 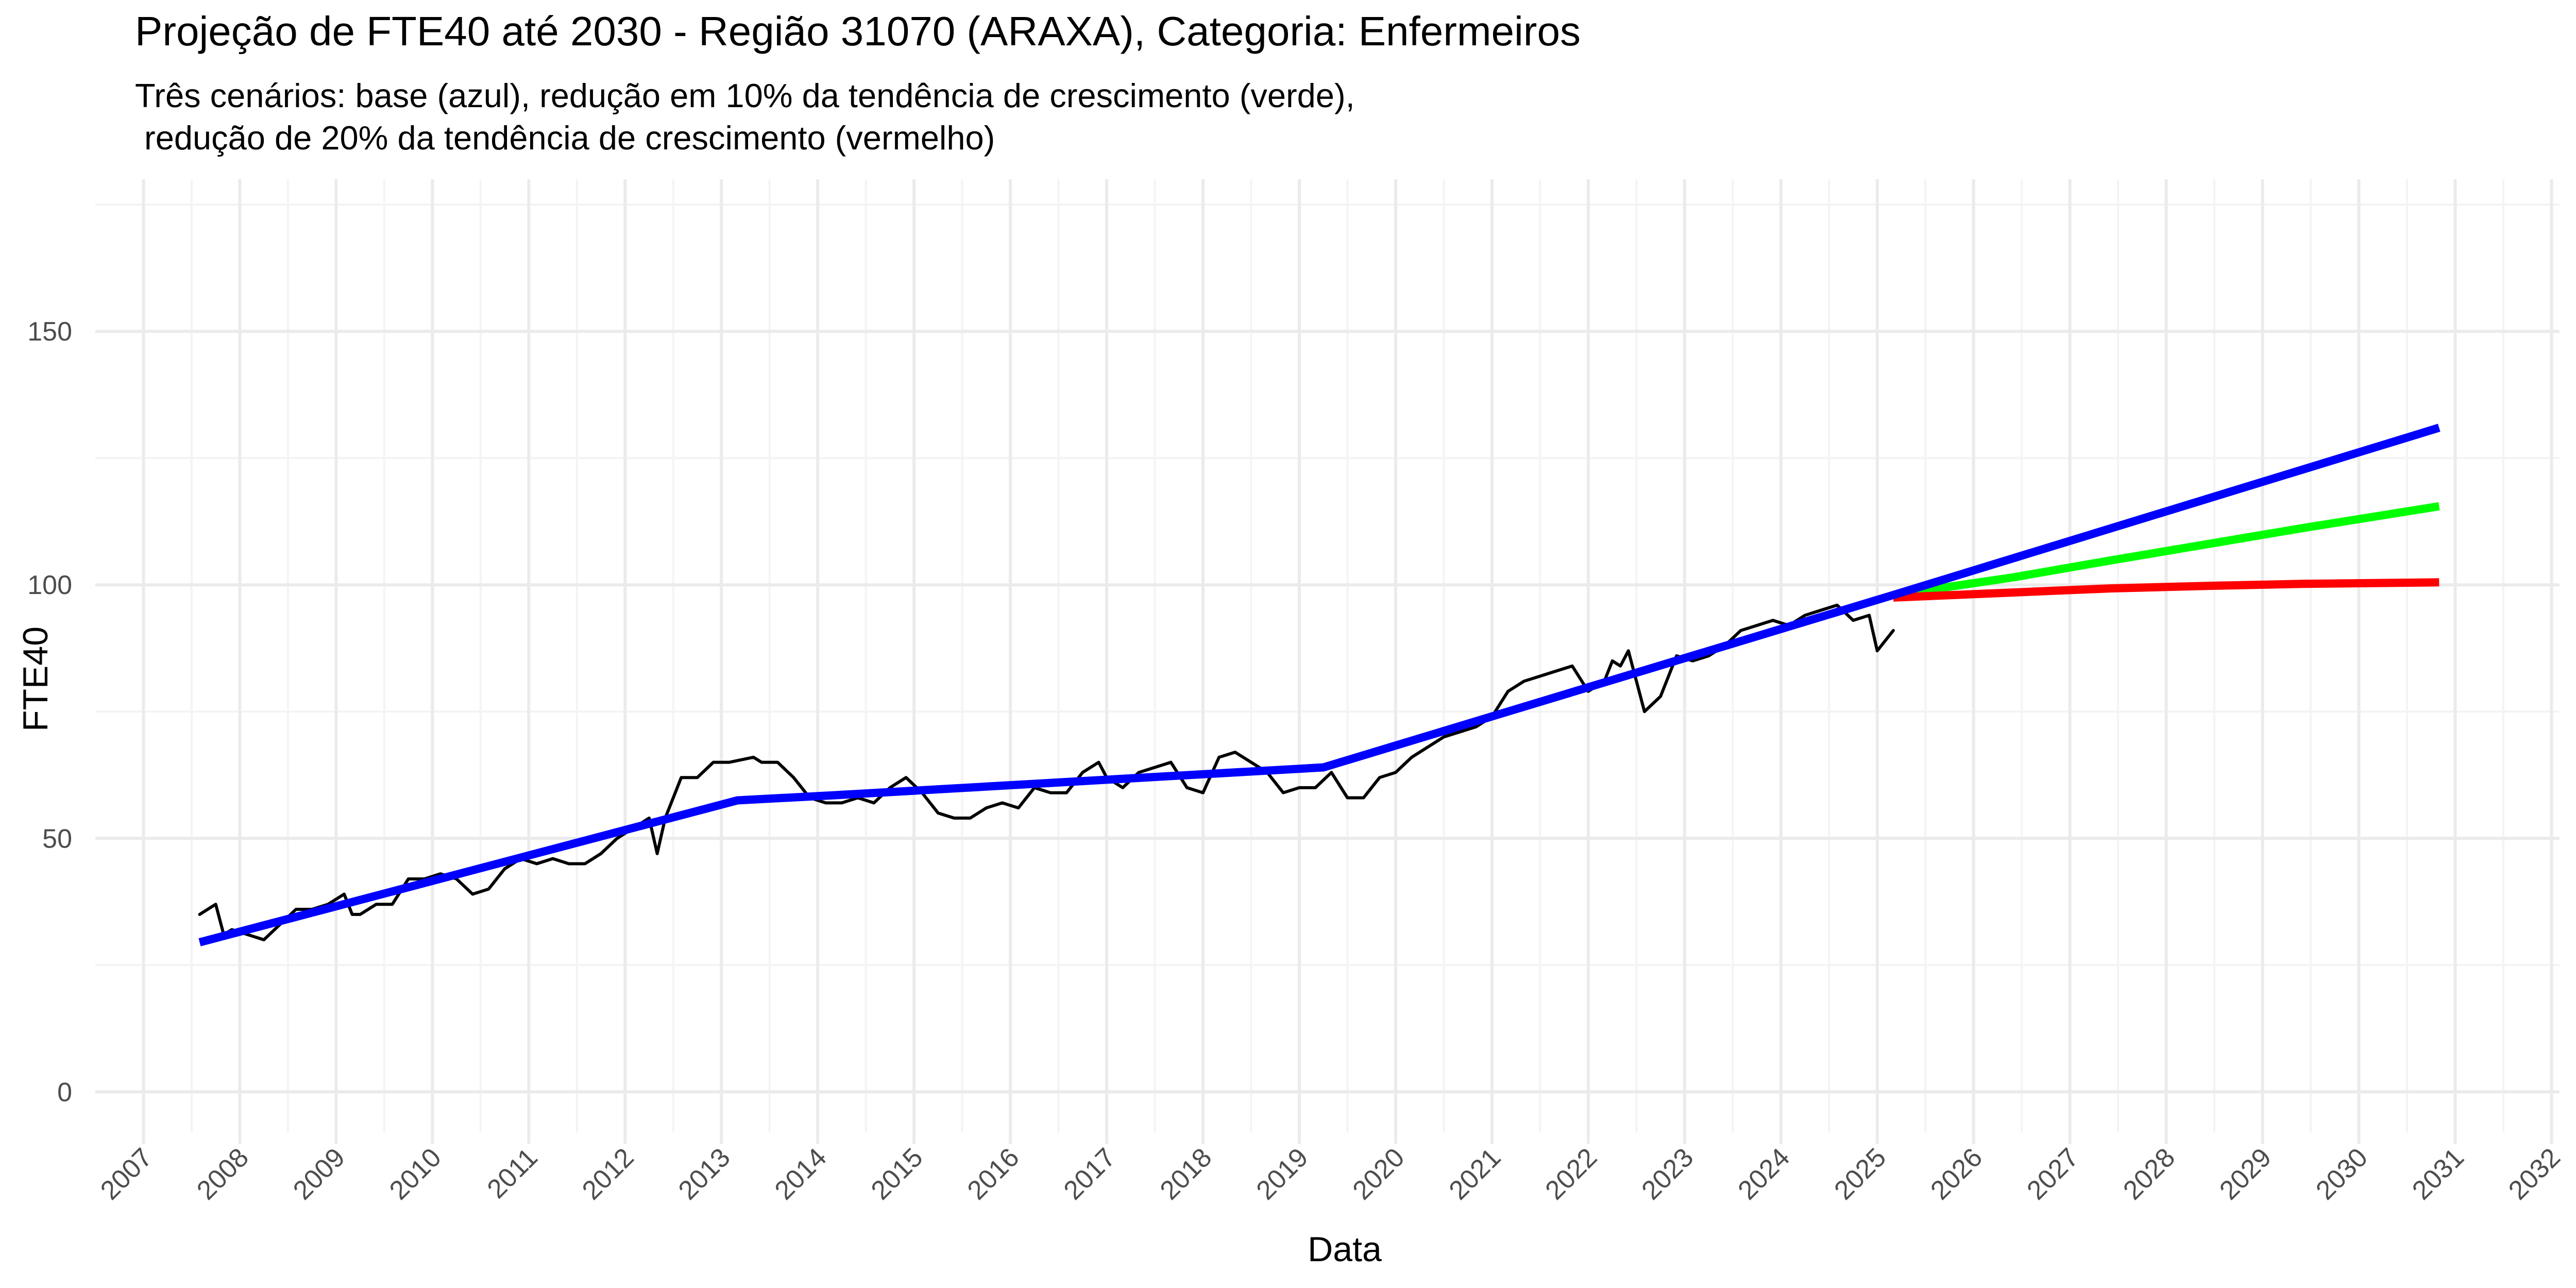 I want to click on x-tick-label: 2018, so click(x=1186, y=1174).